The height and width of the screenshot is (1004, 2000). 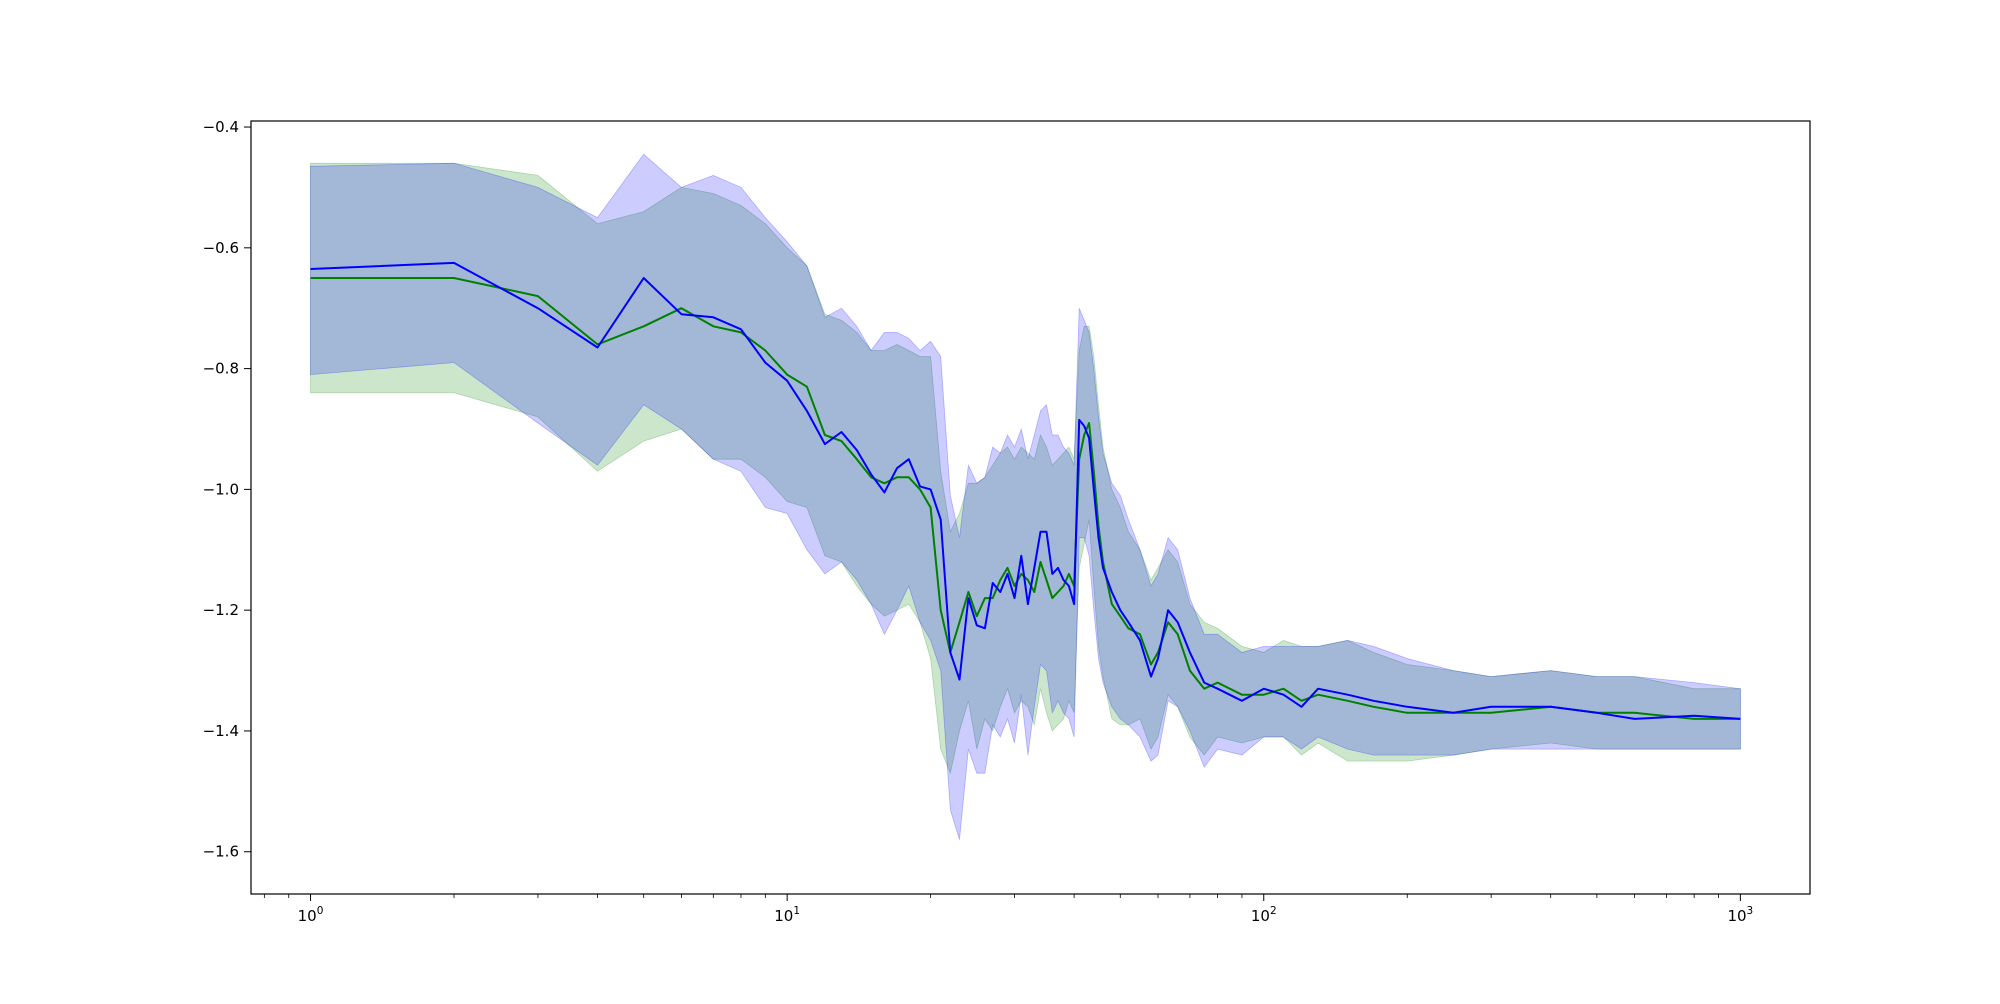 I want to click on y-tick-label: −0.8, so click(x=221, y=369).